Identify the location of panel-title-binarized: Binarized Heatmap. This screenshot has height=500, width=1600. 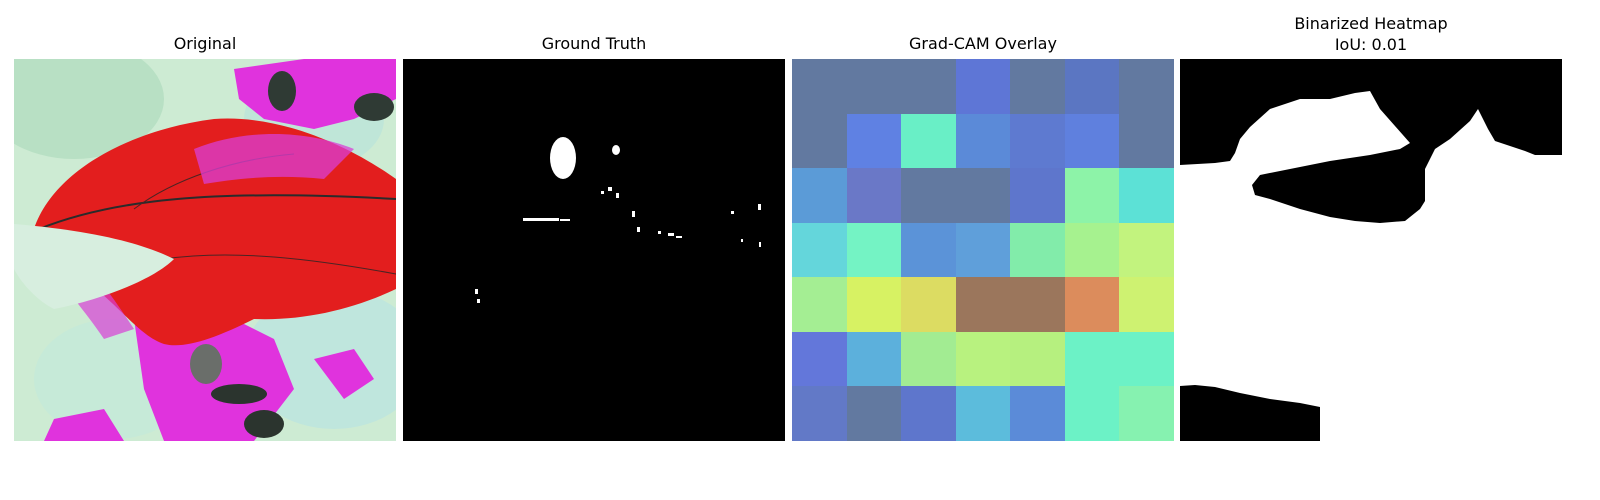
(1371, 23).